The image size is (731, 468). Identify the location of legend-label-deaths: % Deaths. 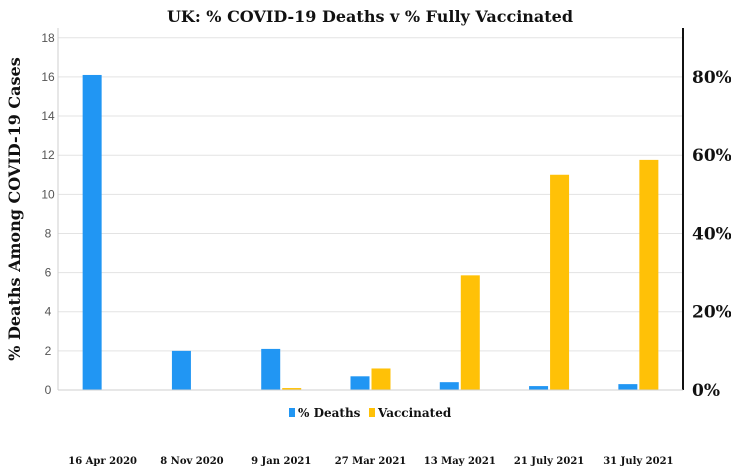
(329, 413).